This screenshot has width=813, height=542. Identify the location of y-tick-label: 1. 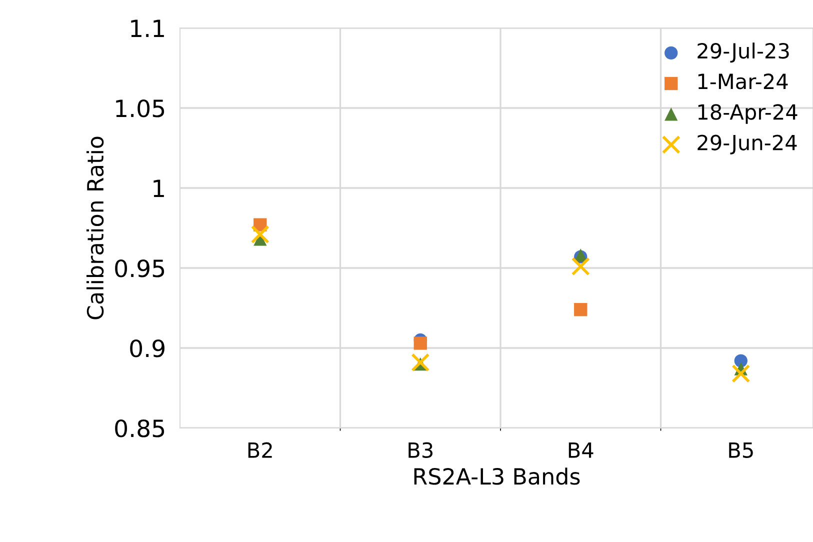
(159, 188).